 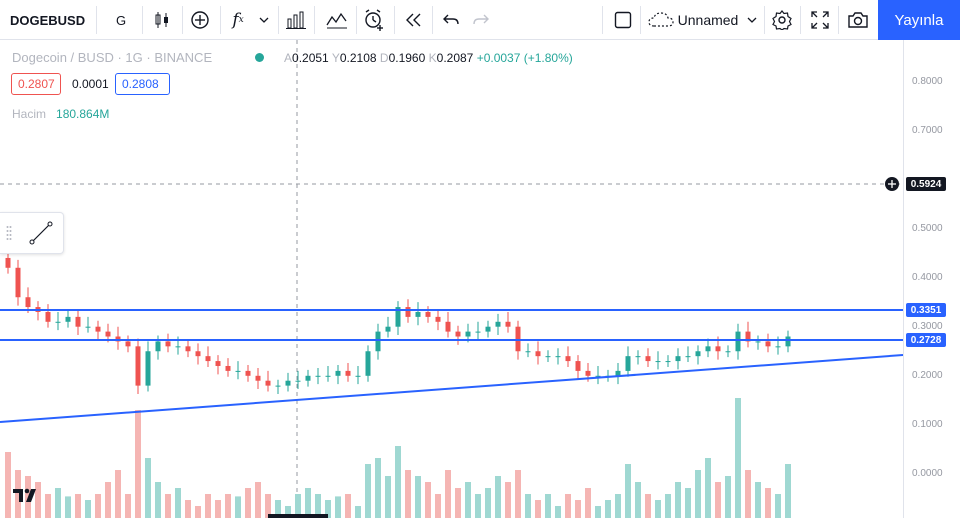 What do you see at coordinates (451, 20) in the screenshot?
I see `undo-icon` at bounding box center [451, 20].